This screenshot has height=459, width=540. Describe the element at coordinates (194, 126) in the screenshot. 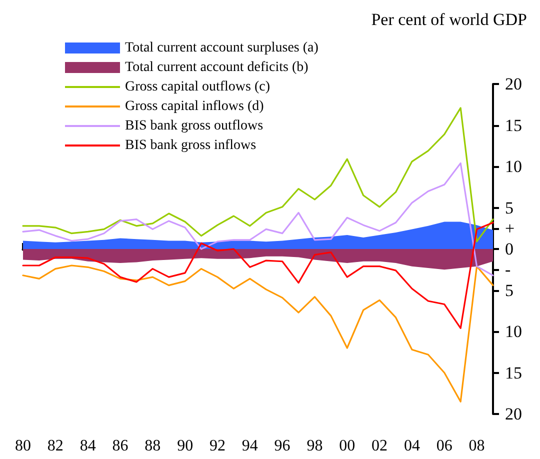

I see `legend-label: BIS bank gross outflows` at that location.